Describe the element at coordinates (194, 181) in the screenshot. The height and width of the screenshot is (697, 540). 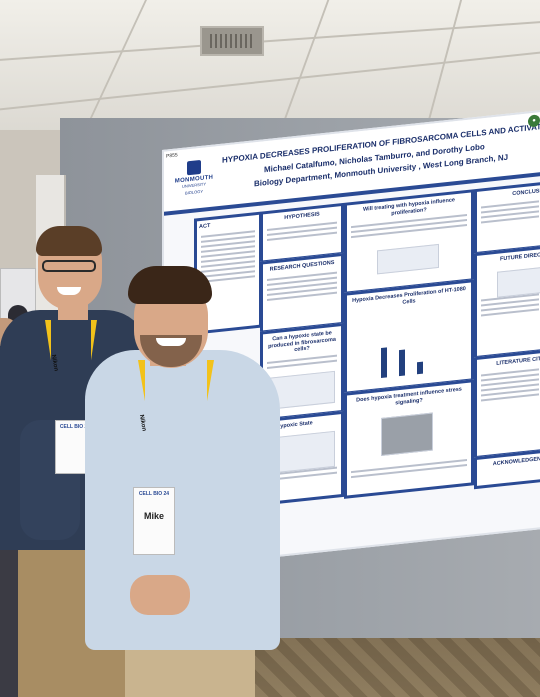
I see `university-logo: MONMOUTH UNIVERSITY BIOLOGY` at that location.